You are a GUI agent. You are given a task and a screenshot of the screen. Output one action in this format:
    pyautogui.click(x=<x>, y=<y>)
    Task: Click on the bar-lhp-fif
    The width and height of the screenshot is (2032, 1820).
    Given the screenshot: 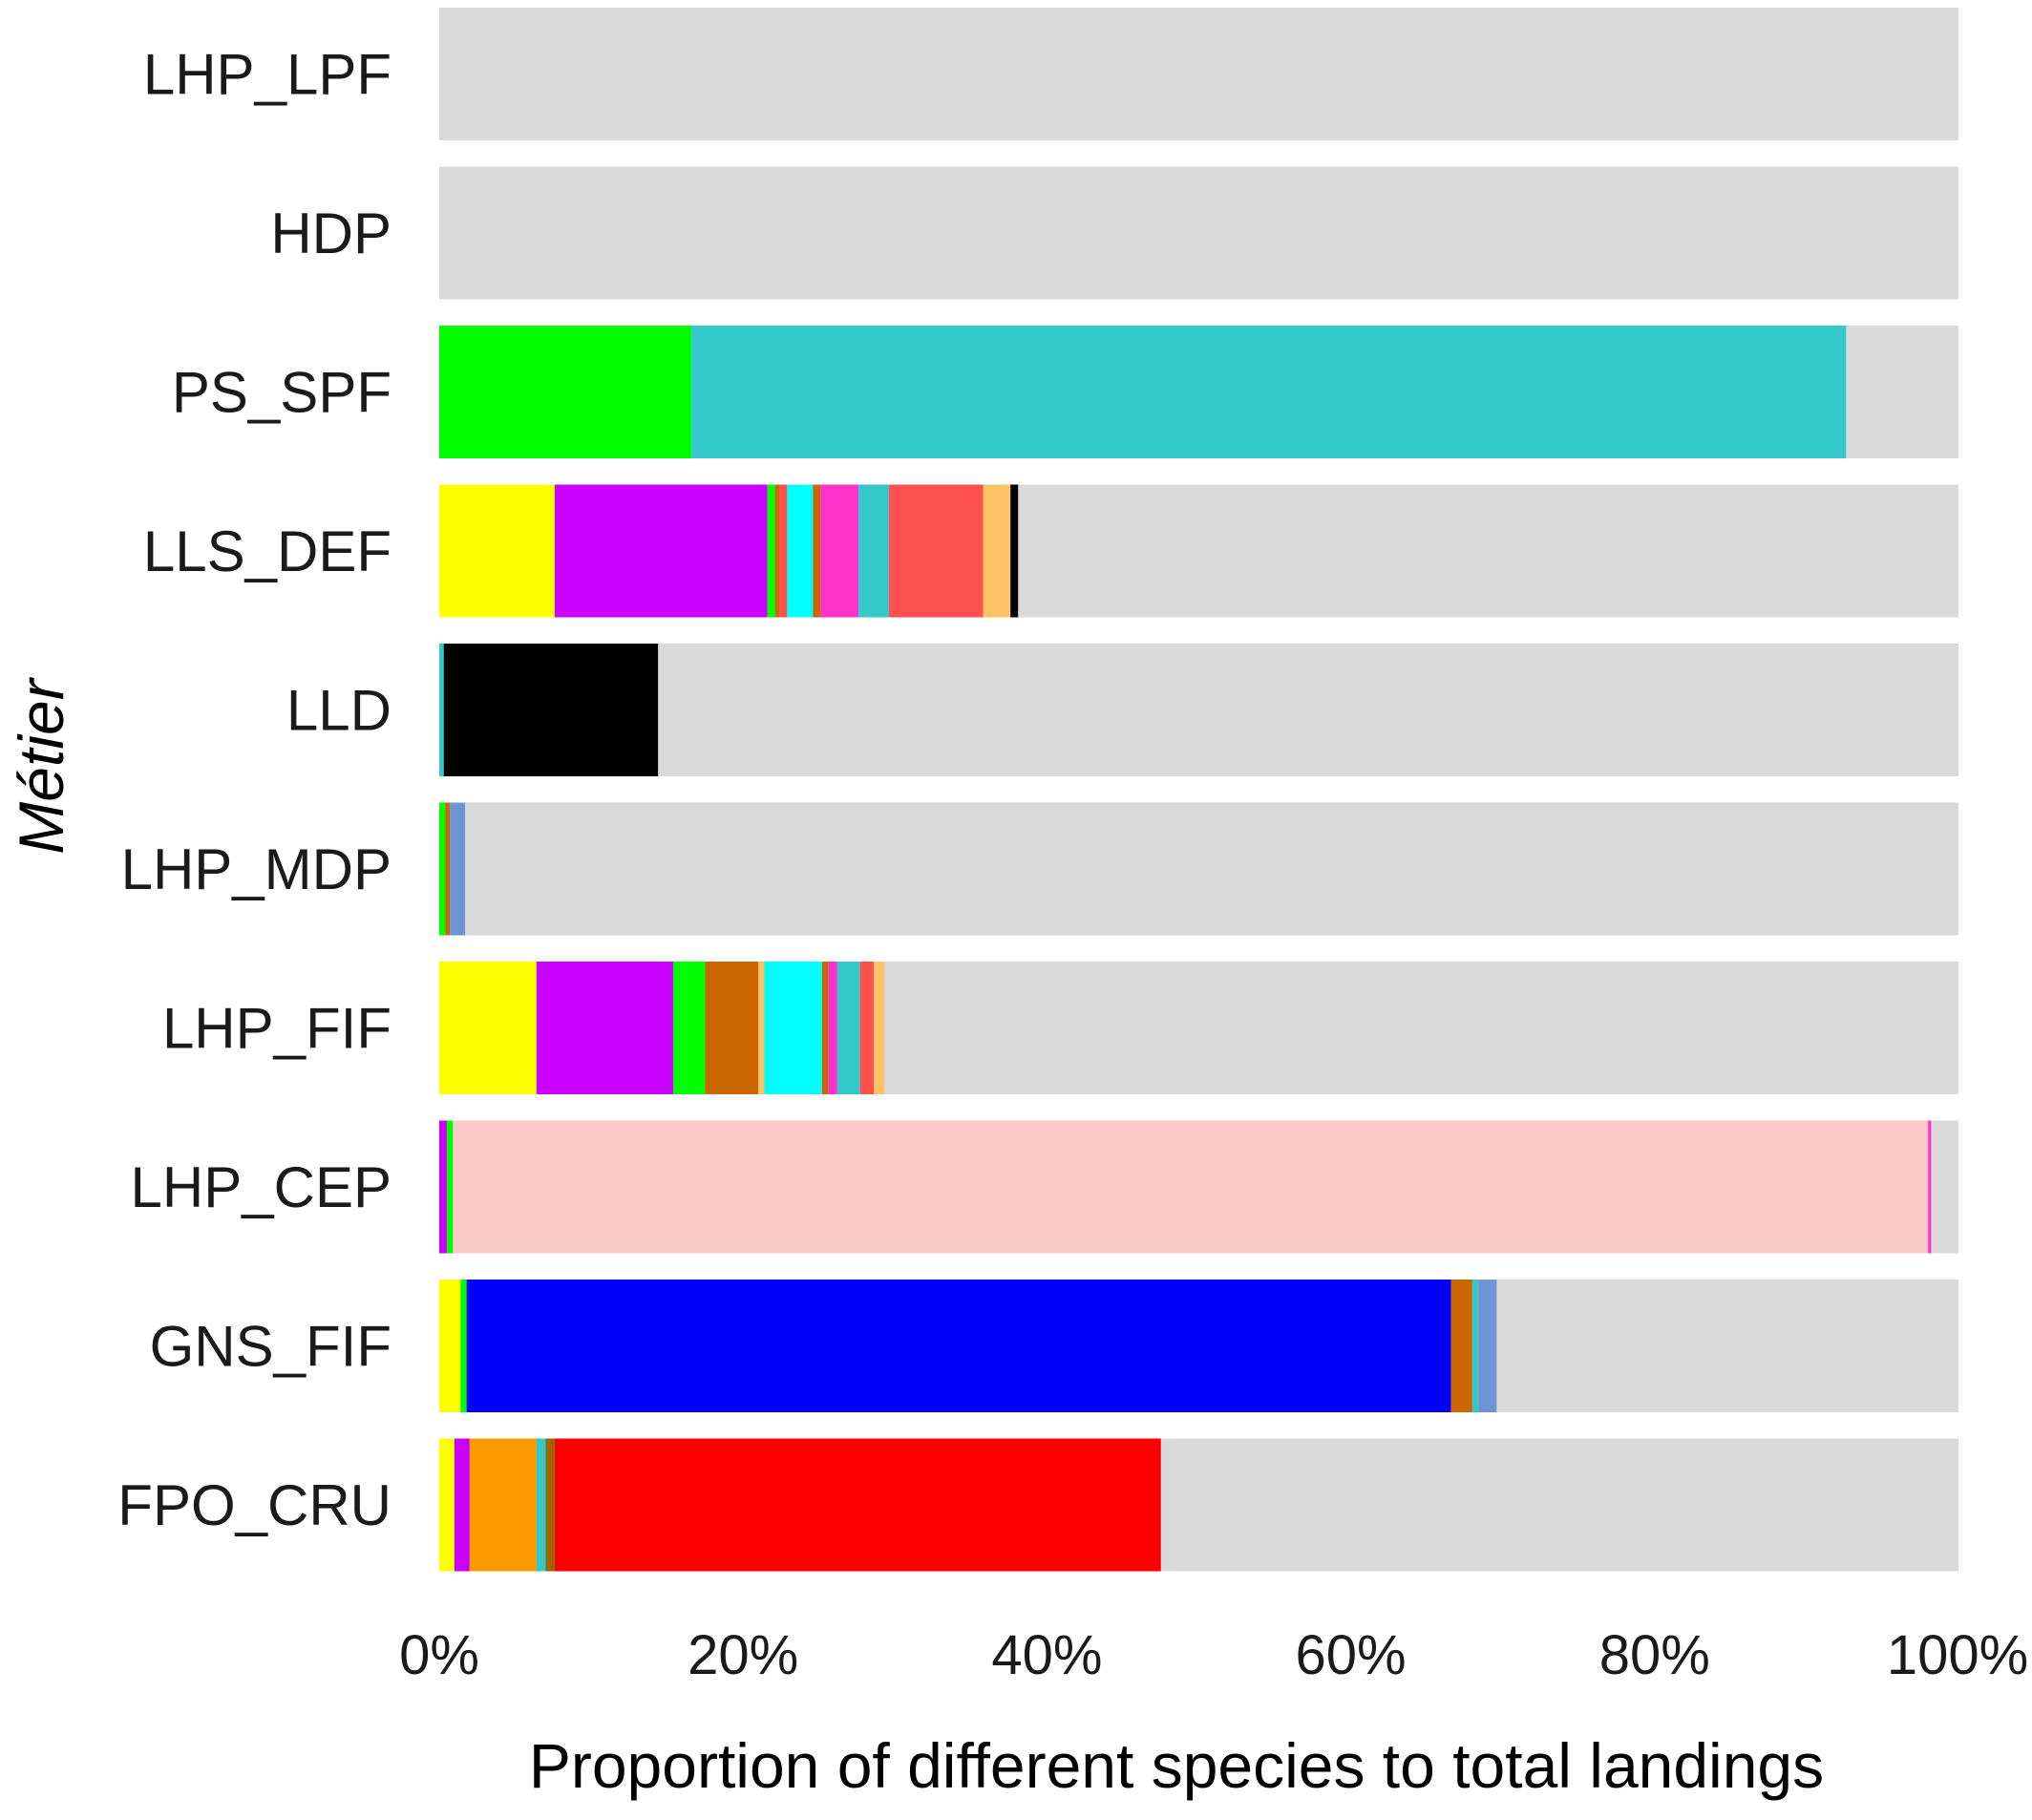 What is the action you would take?
    pyautogui.click(x=1198, y=1028)
    